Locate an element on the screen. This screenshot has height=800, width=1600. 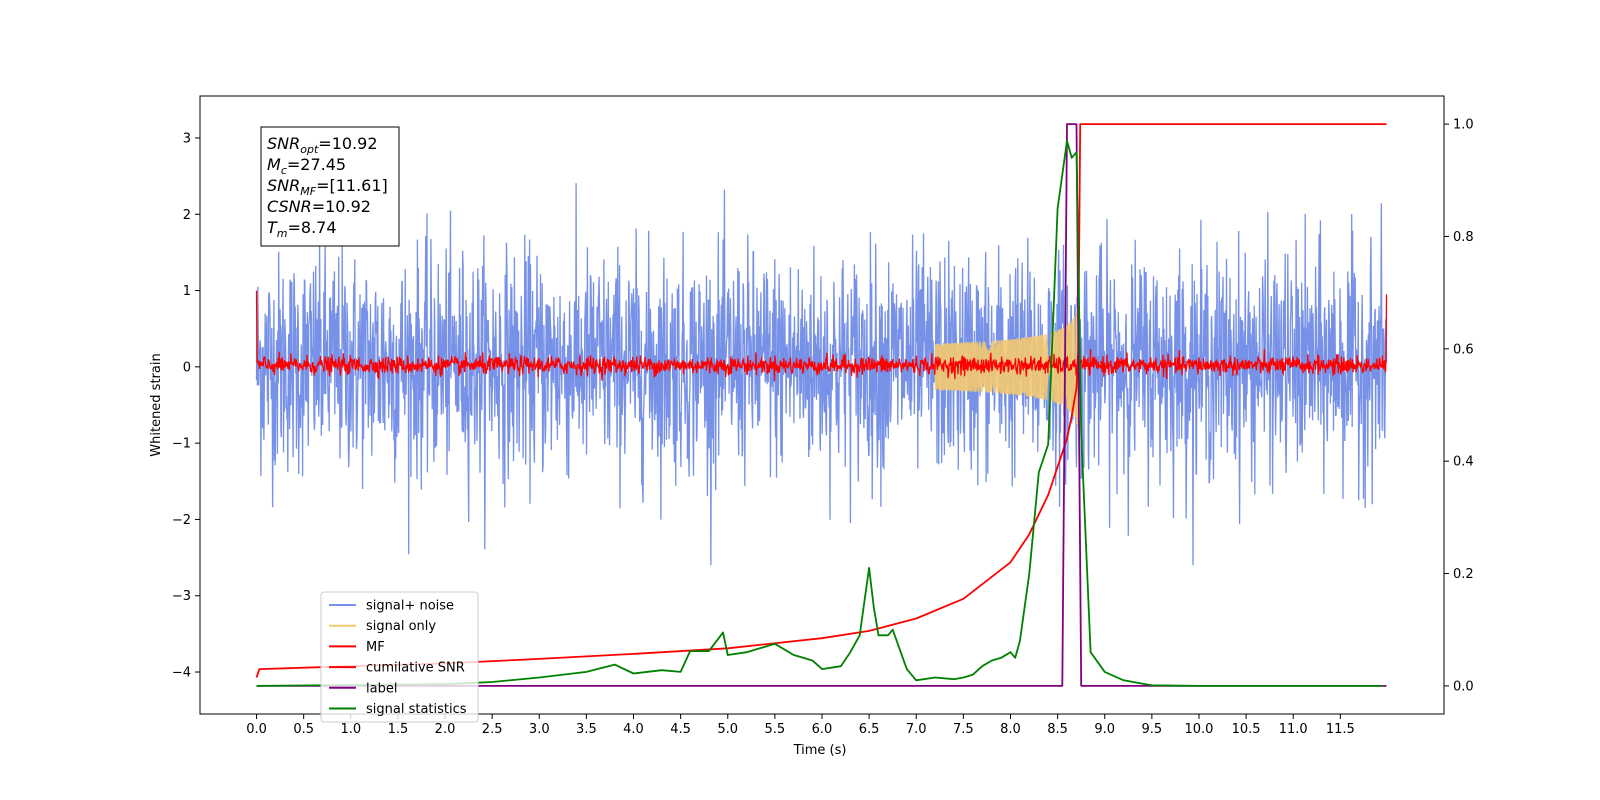
info-line: Tm=8.74 is located at coordinates (302, 229).